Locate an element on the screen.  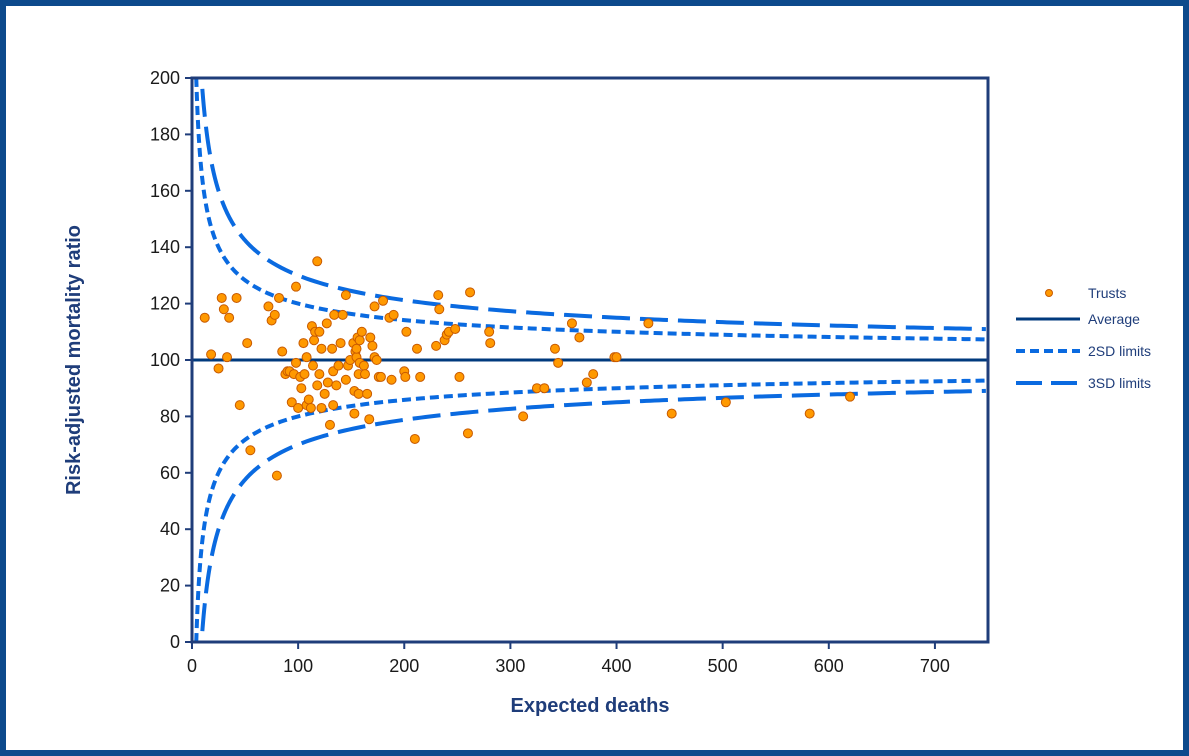
legend-label: 3SD limits is located at coordinates (1119, 383).